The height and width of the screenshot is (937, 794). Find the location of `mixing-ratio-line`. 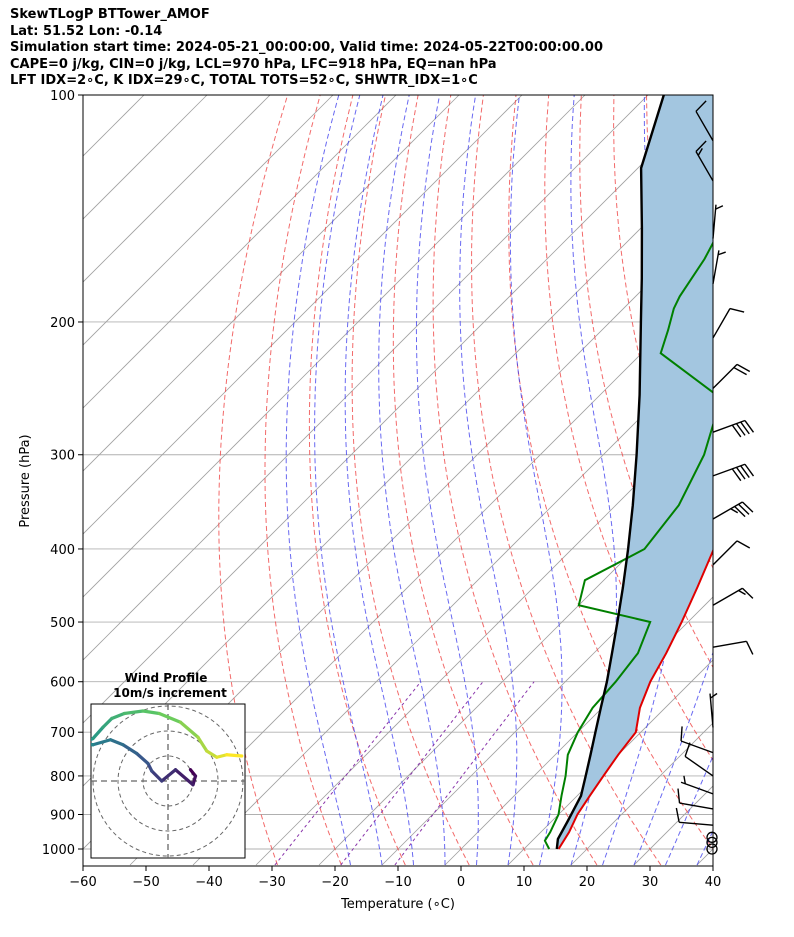

mixing-ratio-line is located at coordinates (348, 773).